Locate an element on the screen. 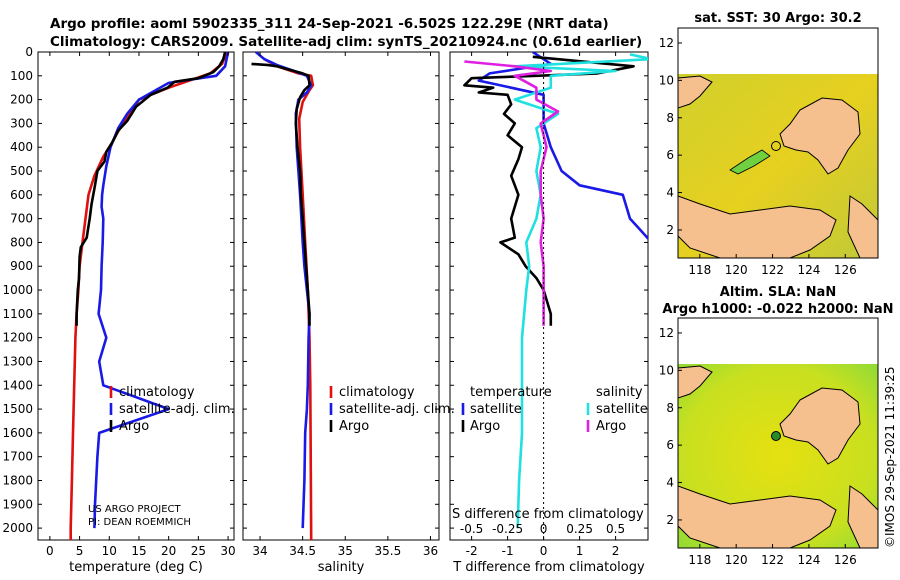  sst-map-frame is located at coordinates (778, 143).